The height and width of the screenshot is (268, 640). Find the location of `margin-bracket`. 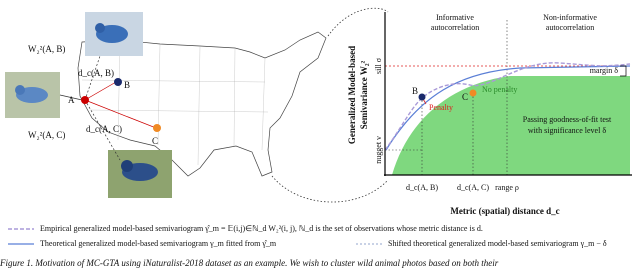

margin-bracket is located at coordinates (623, 71).